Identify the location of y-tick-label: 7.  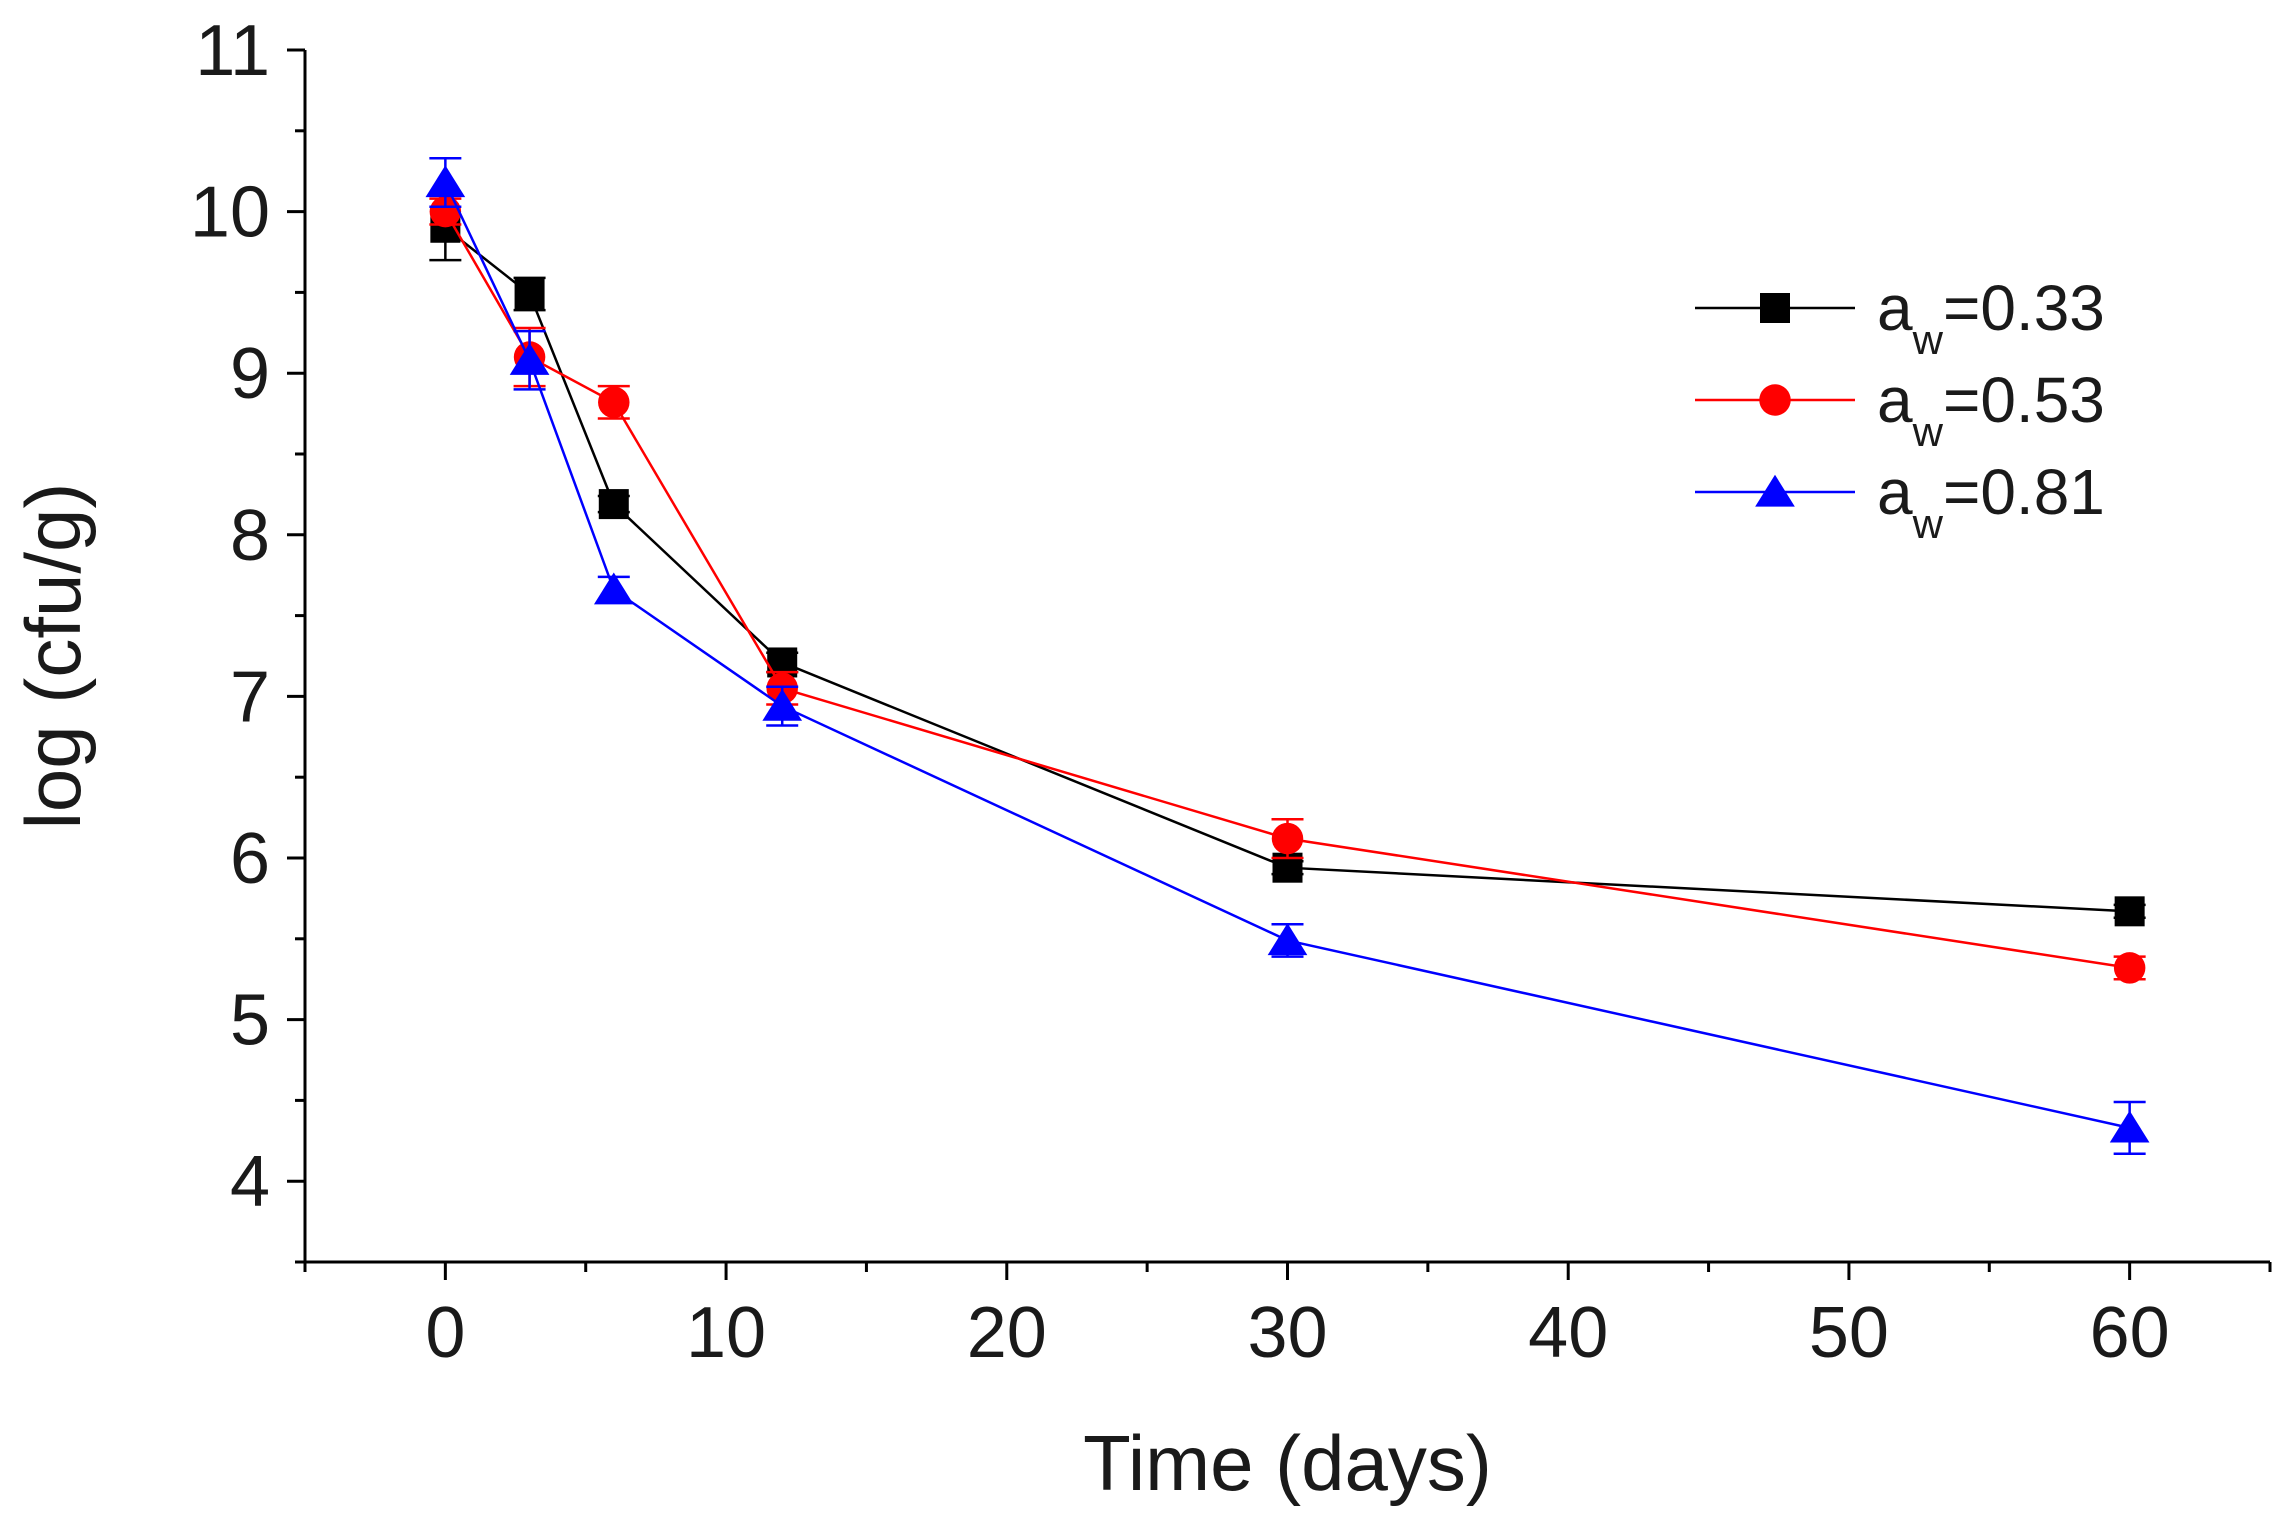
(250, 697).